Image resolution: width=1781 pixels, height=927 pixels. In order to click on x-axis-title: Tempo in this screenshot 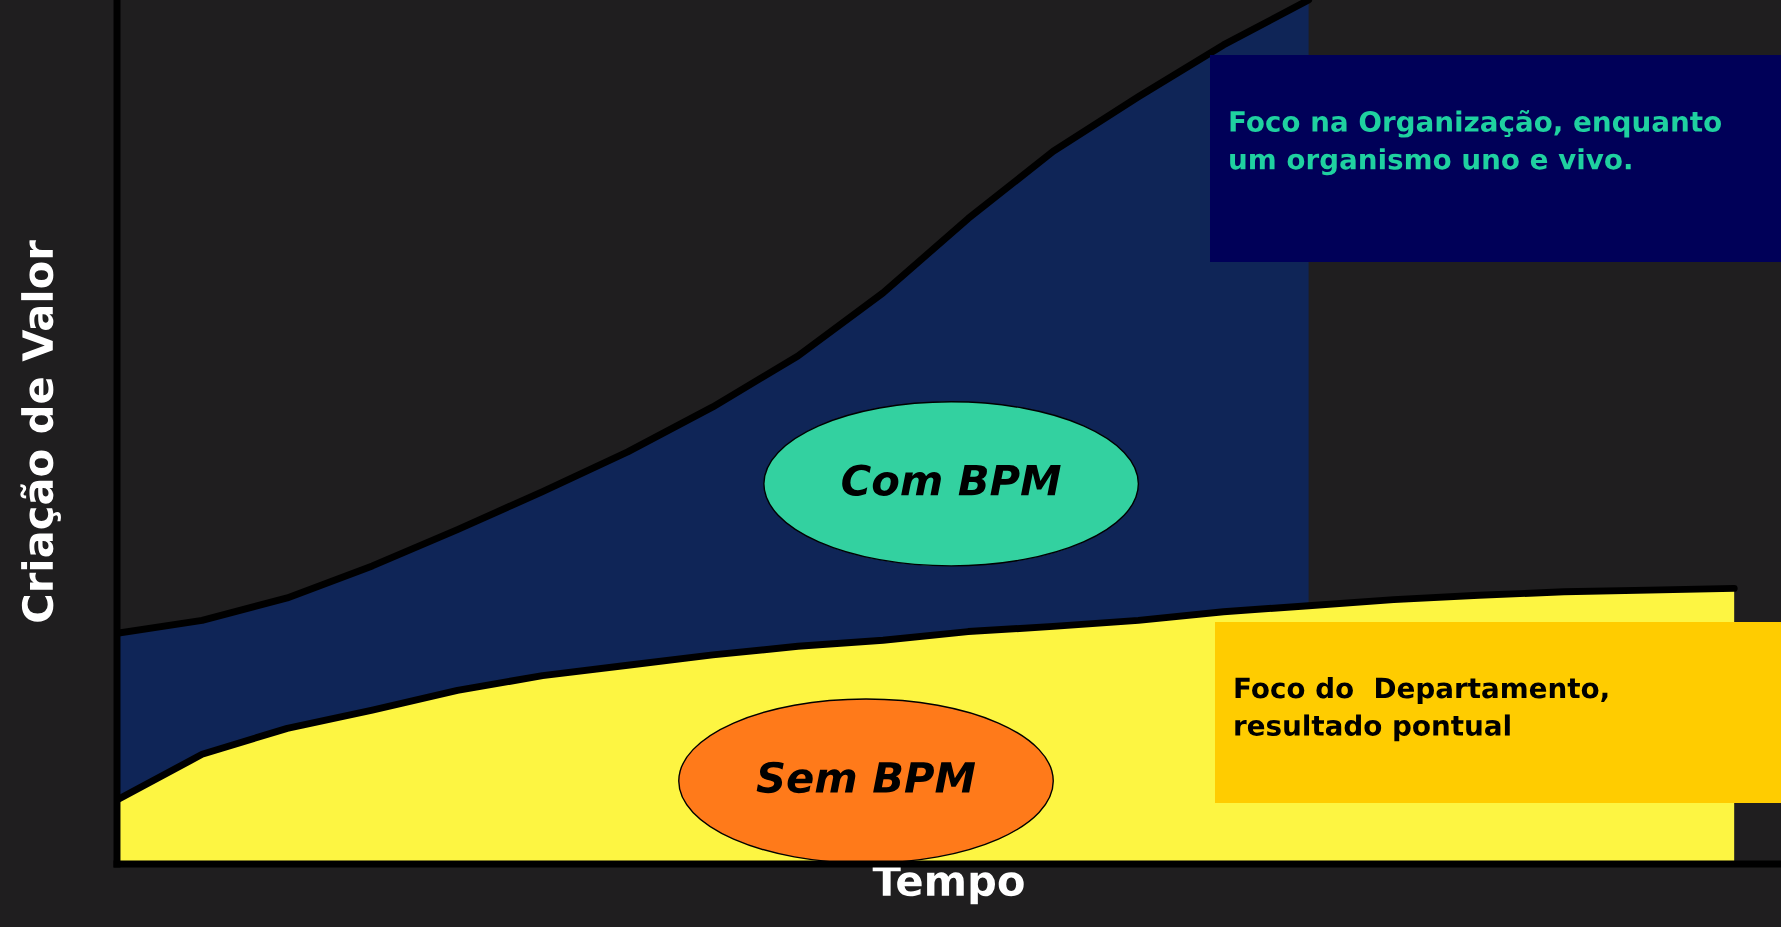, I will do `click(948, 885)`.